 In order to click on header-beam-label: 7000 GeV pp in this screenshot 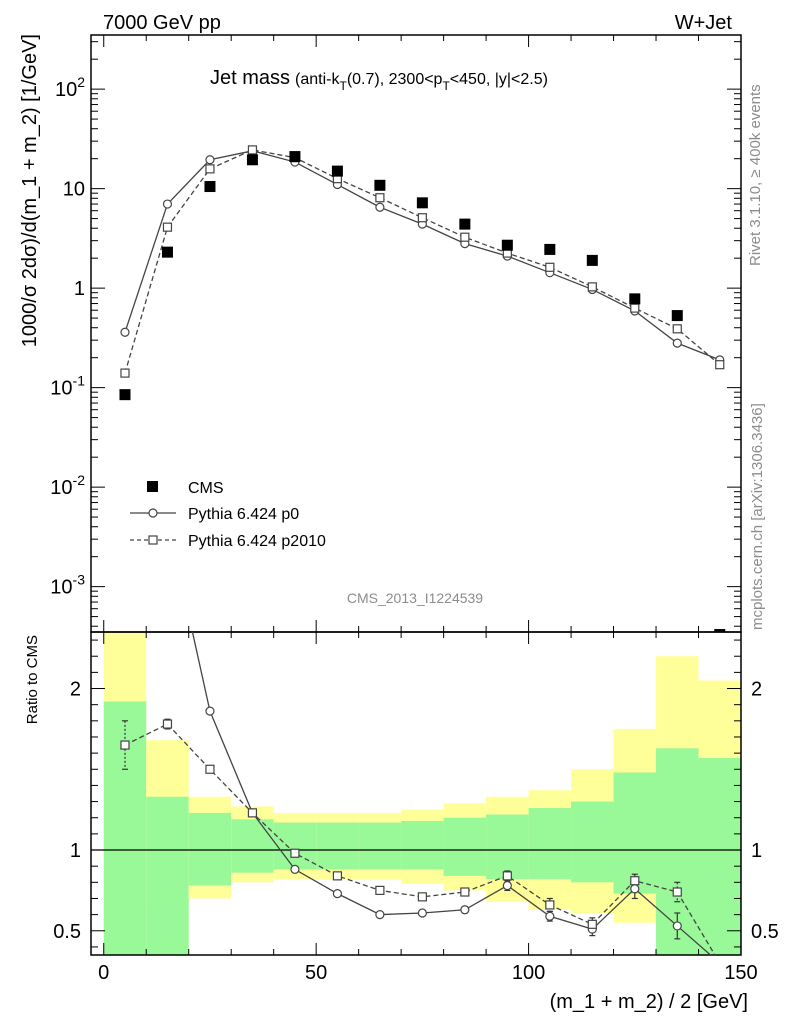, I will do `click(162, 23)`.